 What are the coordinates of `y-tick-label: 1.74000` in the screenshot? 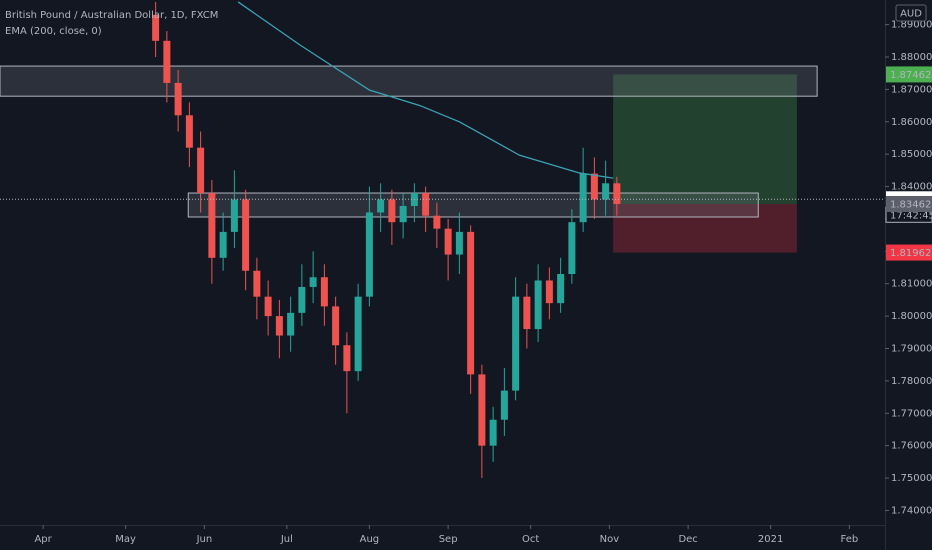 It's located at (911, 510).